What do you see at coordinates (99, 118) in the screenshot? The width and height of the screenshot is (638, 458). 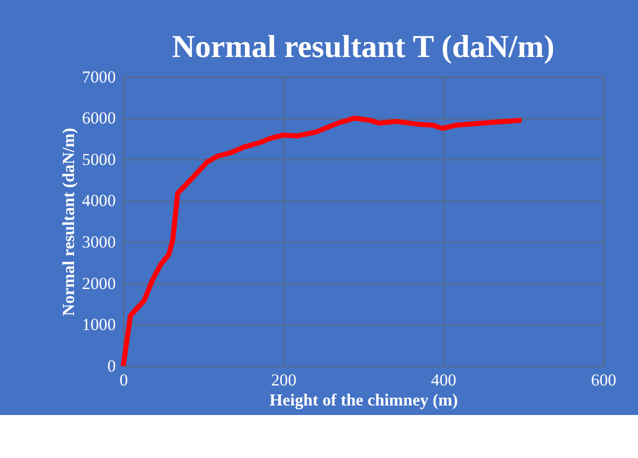 I see `y-tick-label: 6000` at bounding box center [99, 118].